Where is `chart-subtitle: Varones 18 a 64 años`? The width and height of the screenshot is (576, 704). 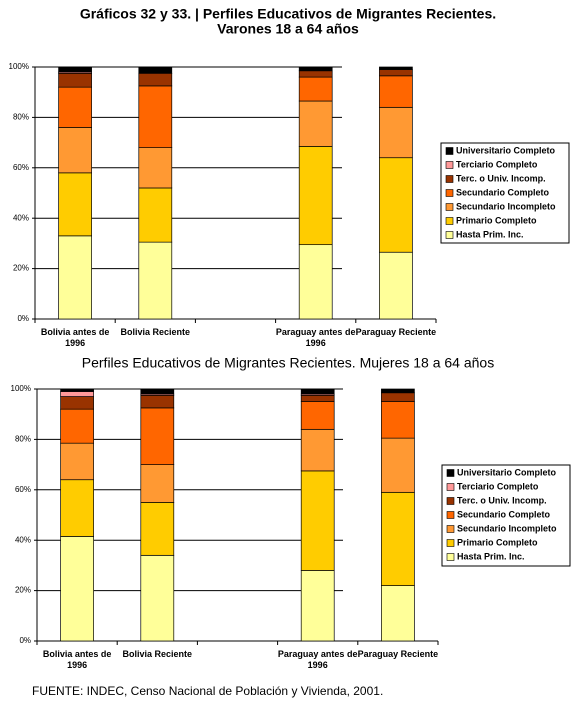
chart-subtitle: Varones 18 a 64 años is located at coordinates (288, 29).